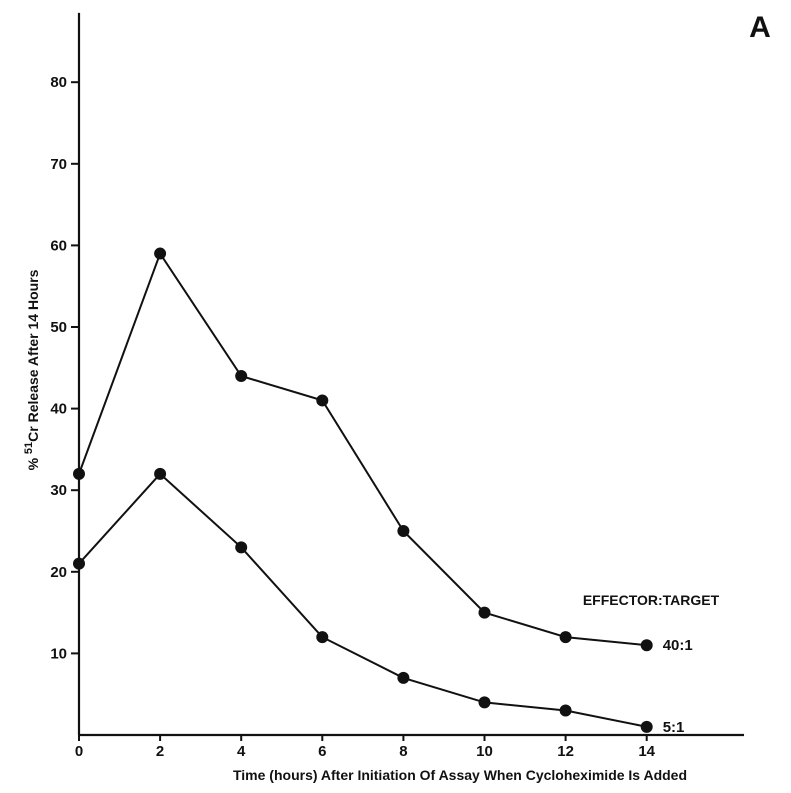 This screenshot has height=793, width=791. What do you see at coordinates (64, 368) in the screenshot?
I see `y-axis-ticks: 10 20 30 40 50 60 70 80` at bounding box center [64, 368].